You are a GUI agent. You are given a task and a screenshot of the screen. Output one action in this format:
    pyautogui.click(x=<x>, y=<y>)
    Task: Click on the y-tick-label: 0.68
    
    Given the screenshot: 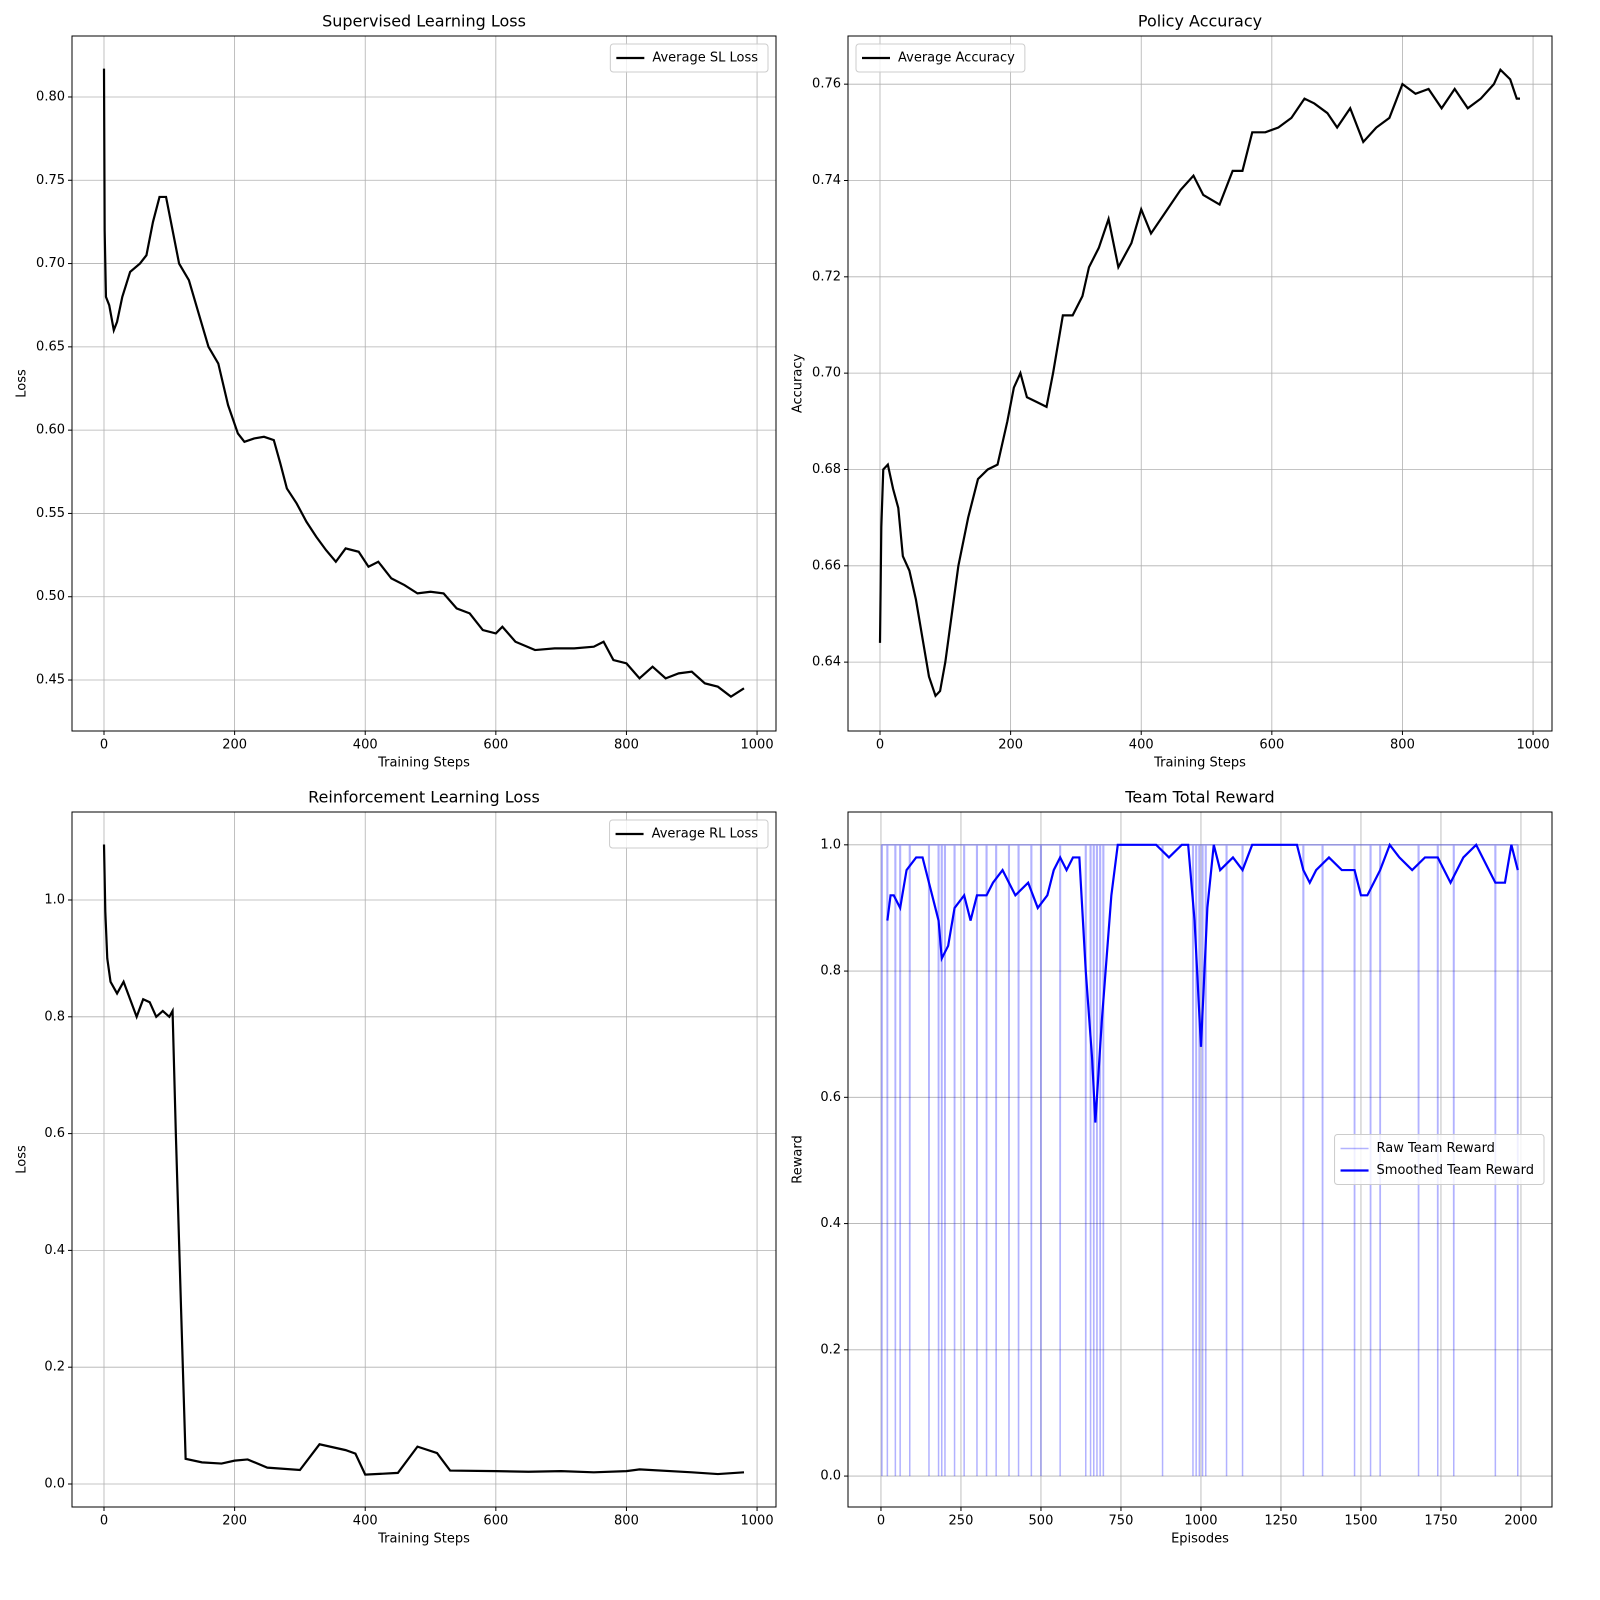 What is the action you would take?
    pyautogui.click(x=826, y=469)
    